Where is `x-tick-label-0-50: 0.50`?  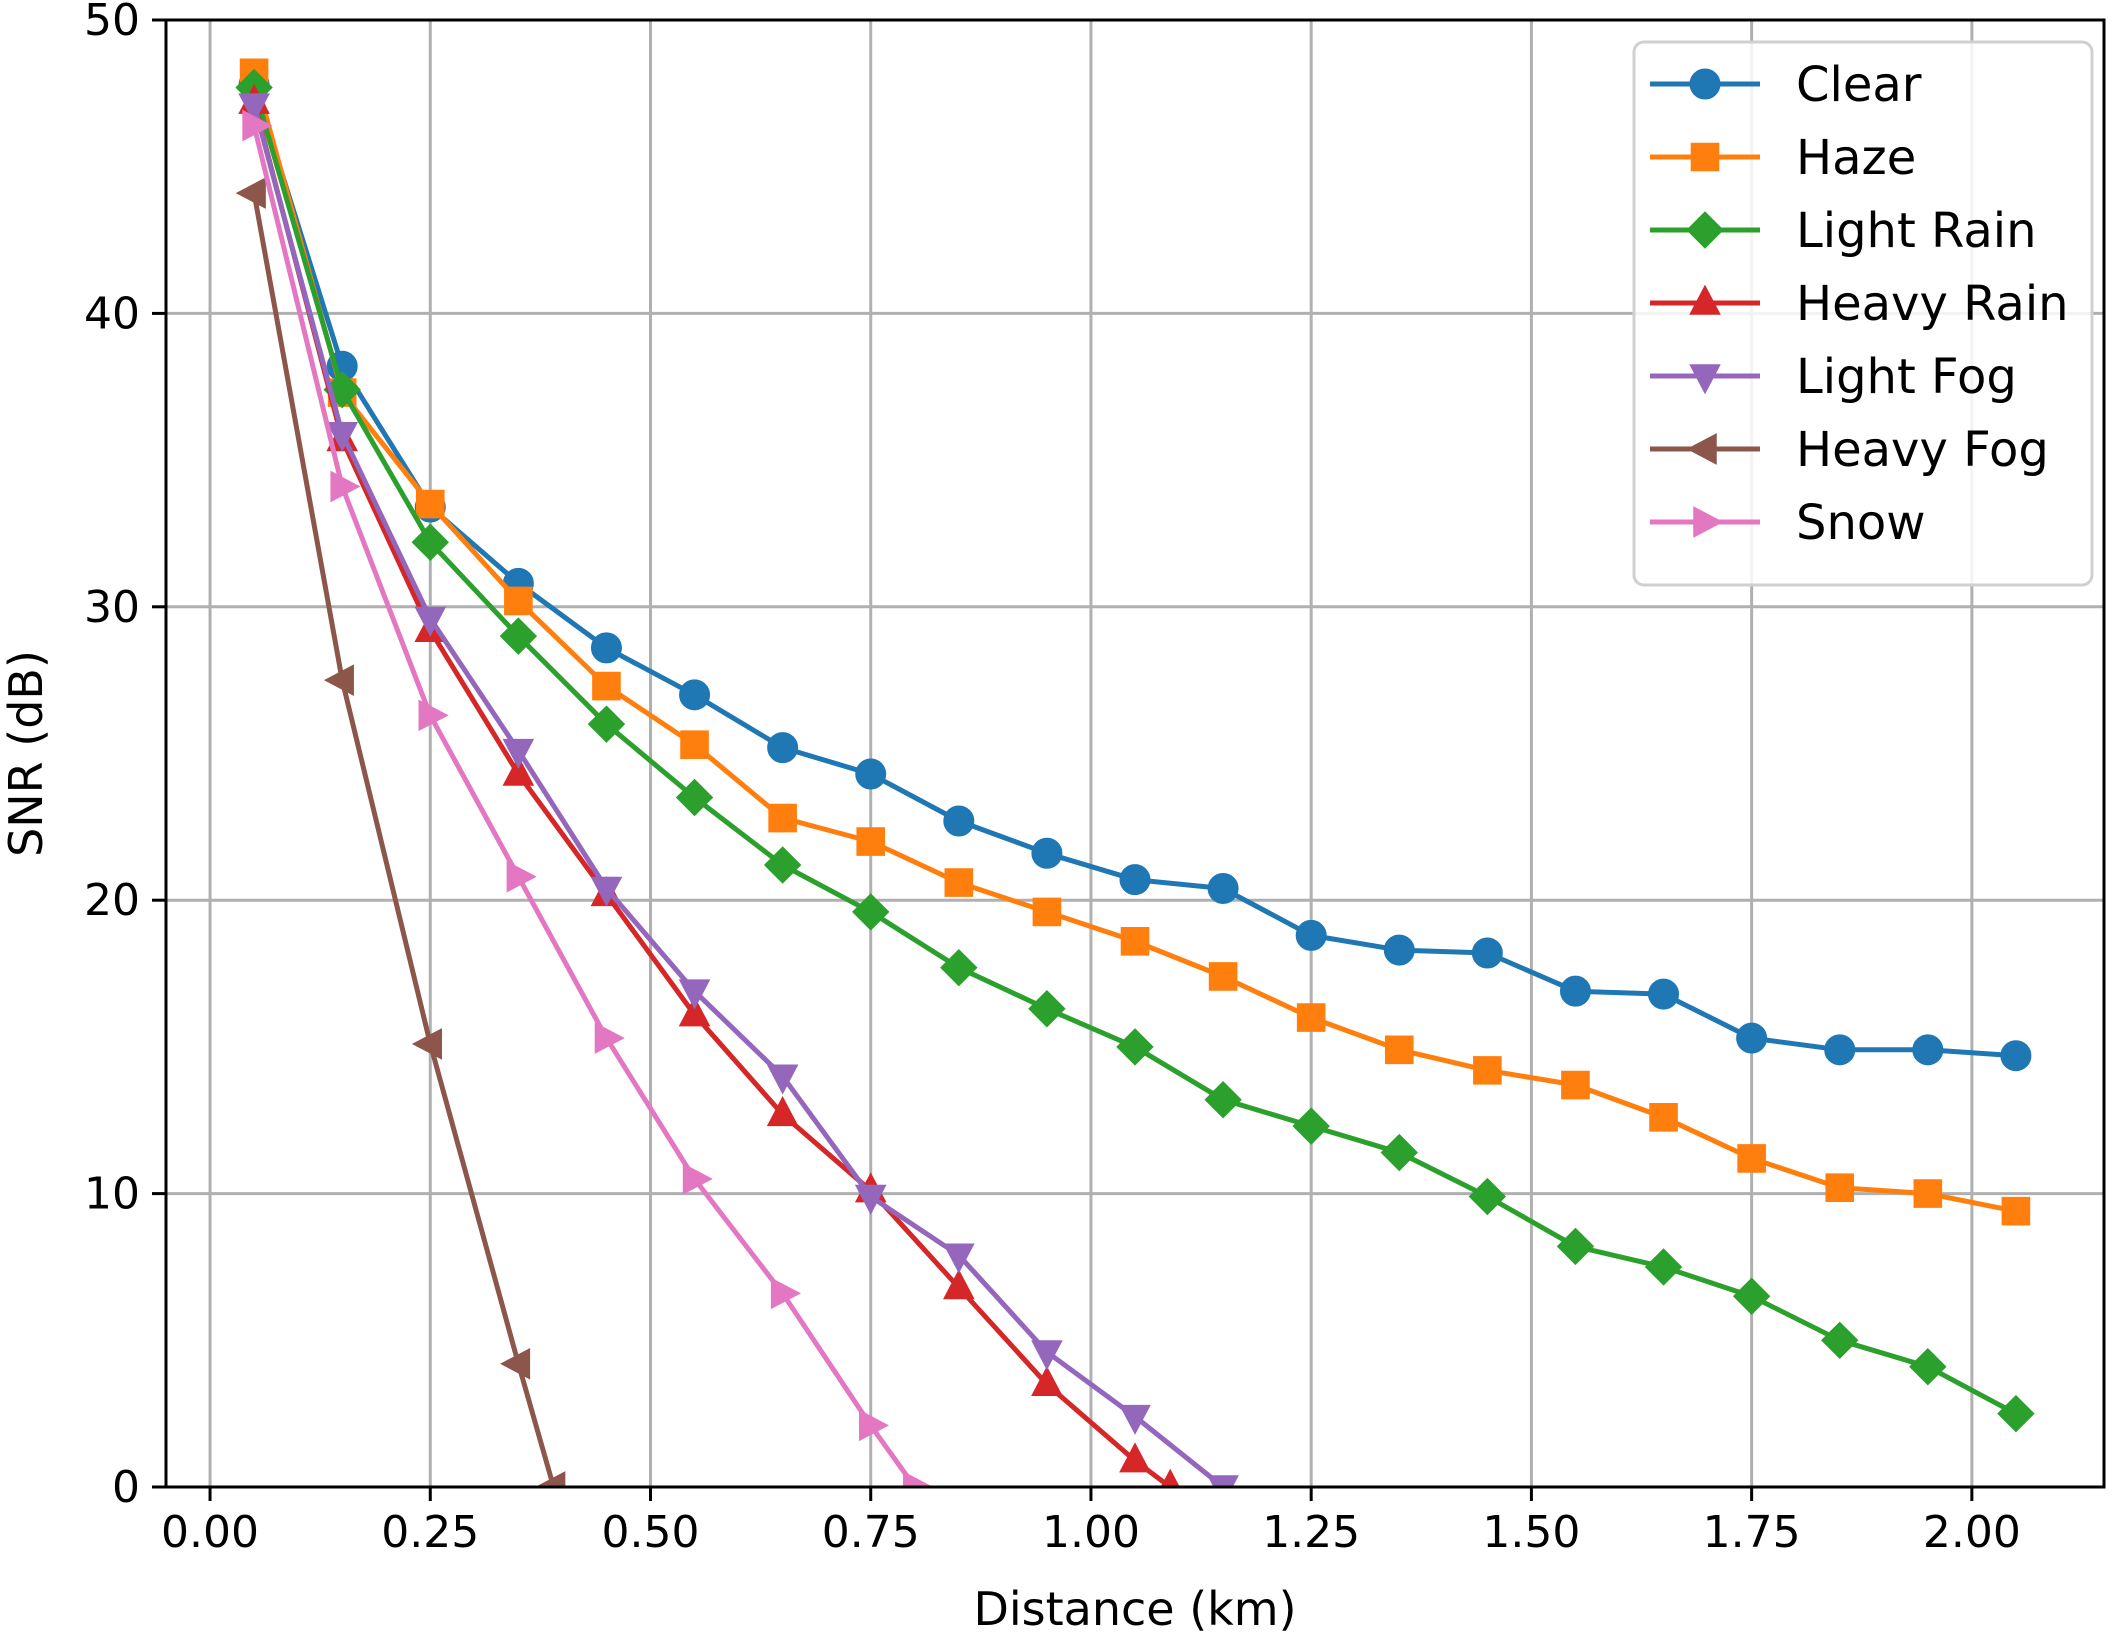
x-tick-label-0-50: 0.50 is located at coordinates (651, 1532).